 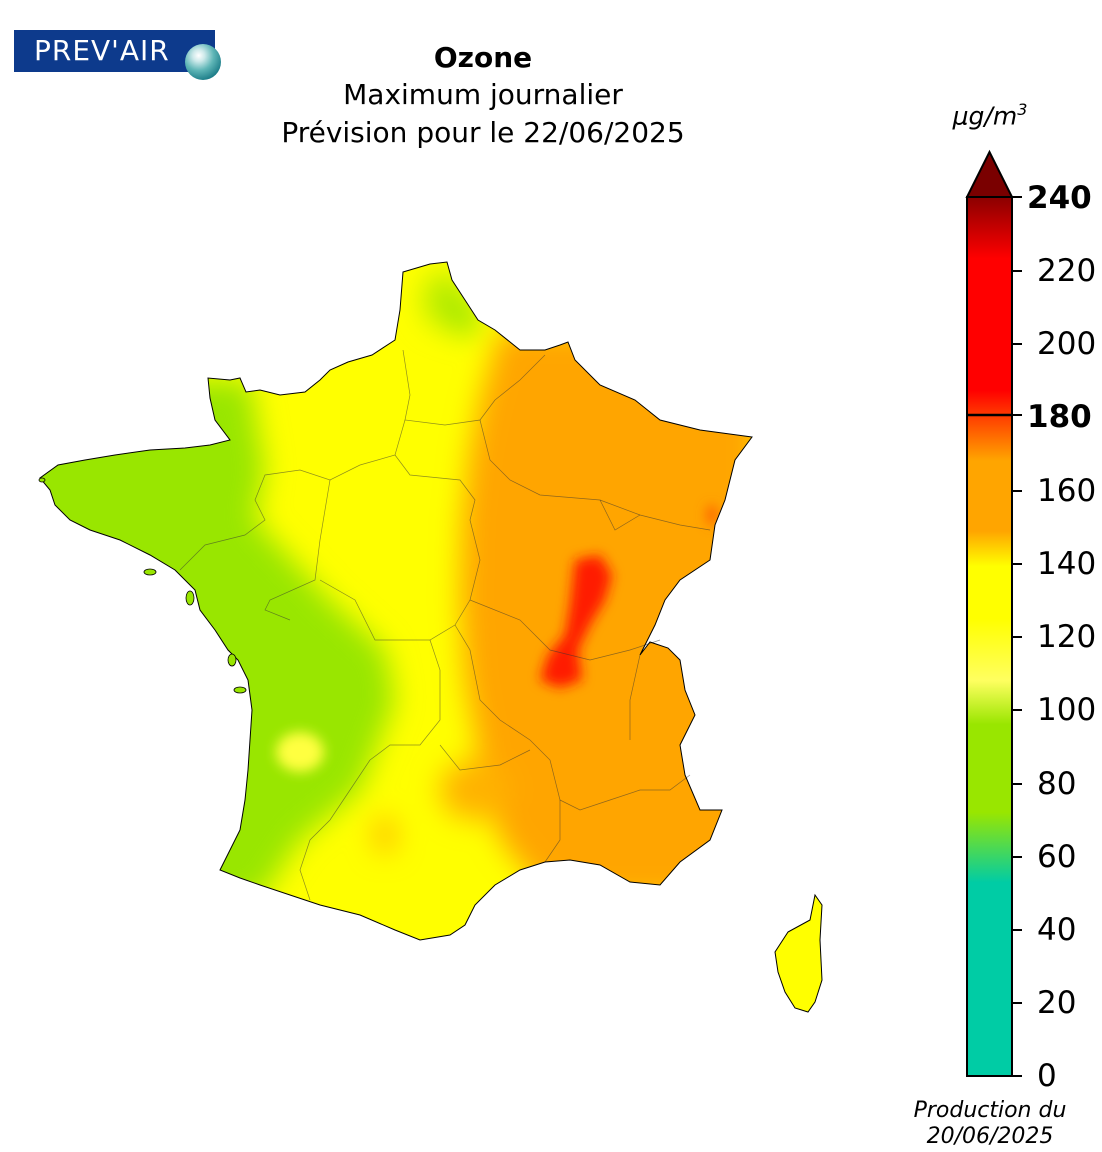 What do you see at coordinates (990, 115) in the screenshot?
I see `colorbar-unit: μg/m3` at bounding box center [990, 115].